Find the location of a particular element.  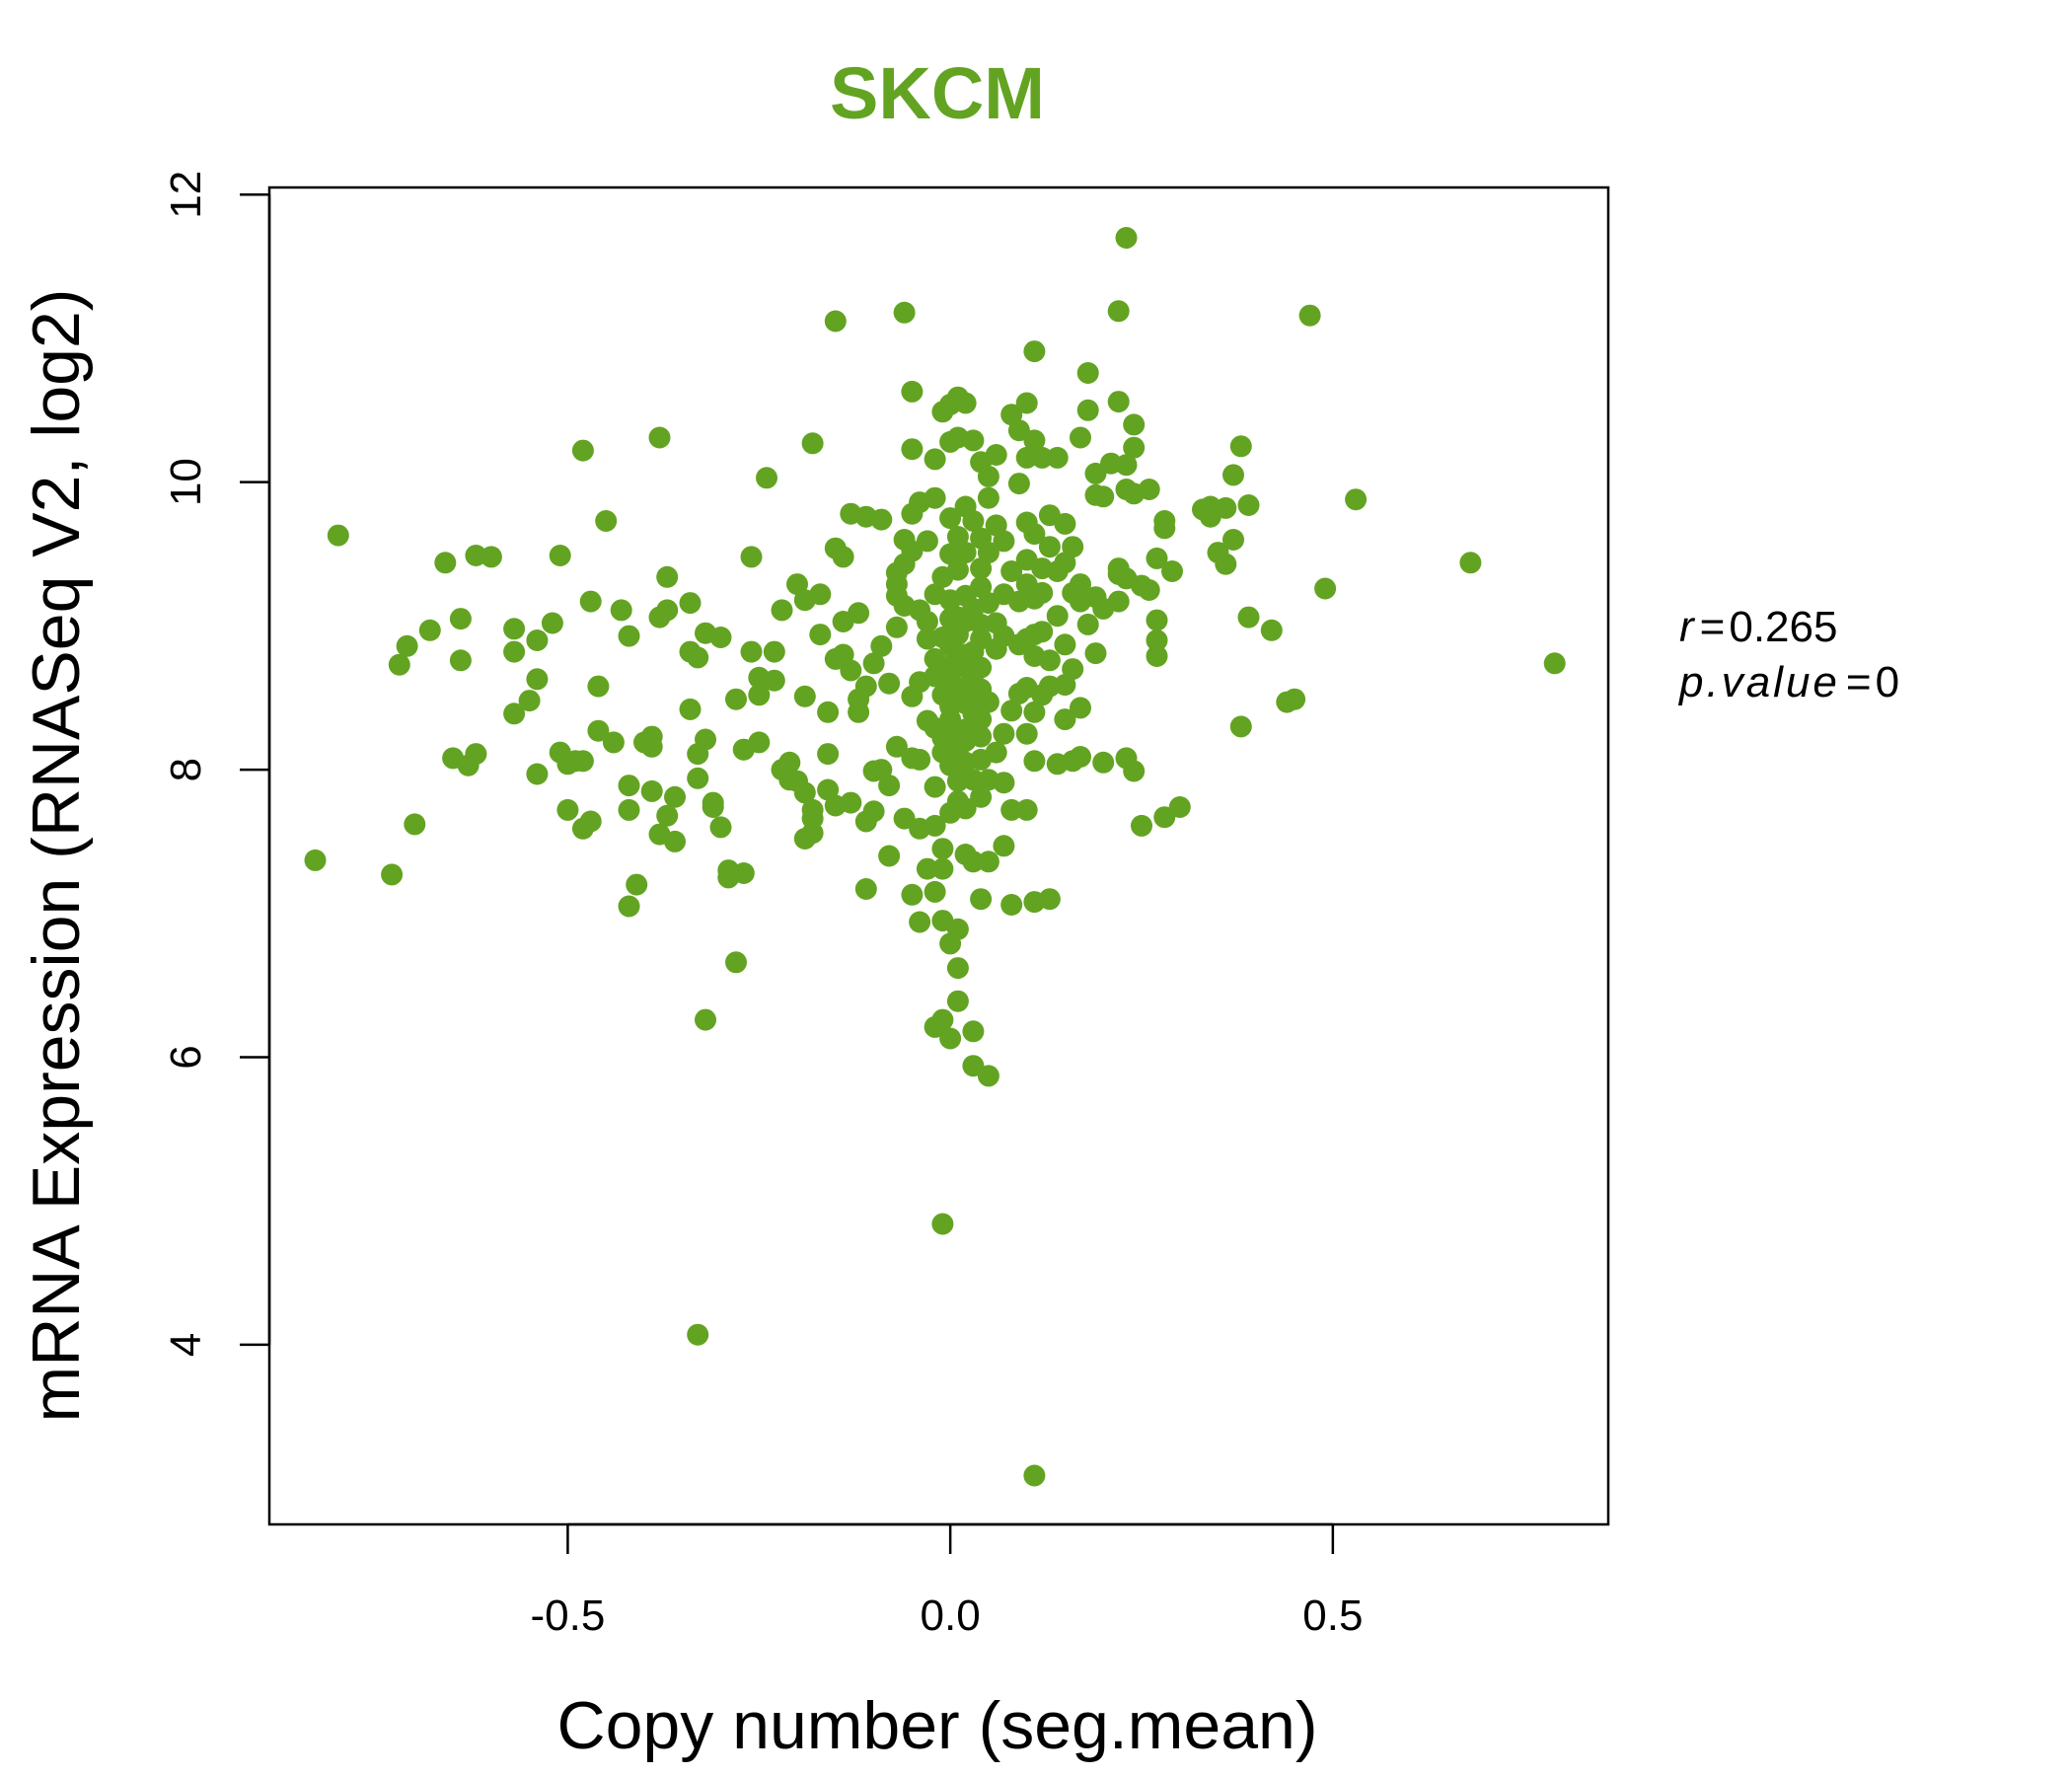

r-equals: = is located at coordinates (1713, 627).